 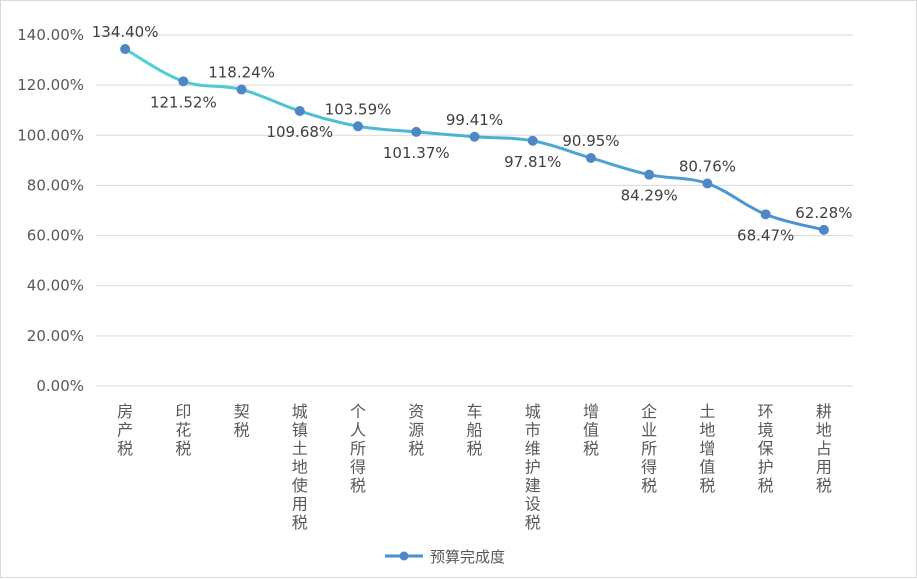 I want to click on x-category-label: 个人所得税, so click(x=358, y=448).